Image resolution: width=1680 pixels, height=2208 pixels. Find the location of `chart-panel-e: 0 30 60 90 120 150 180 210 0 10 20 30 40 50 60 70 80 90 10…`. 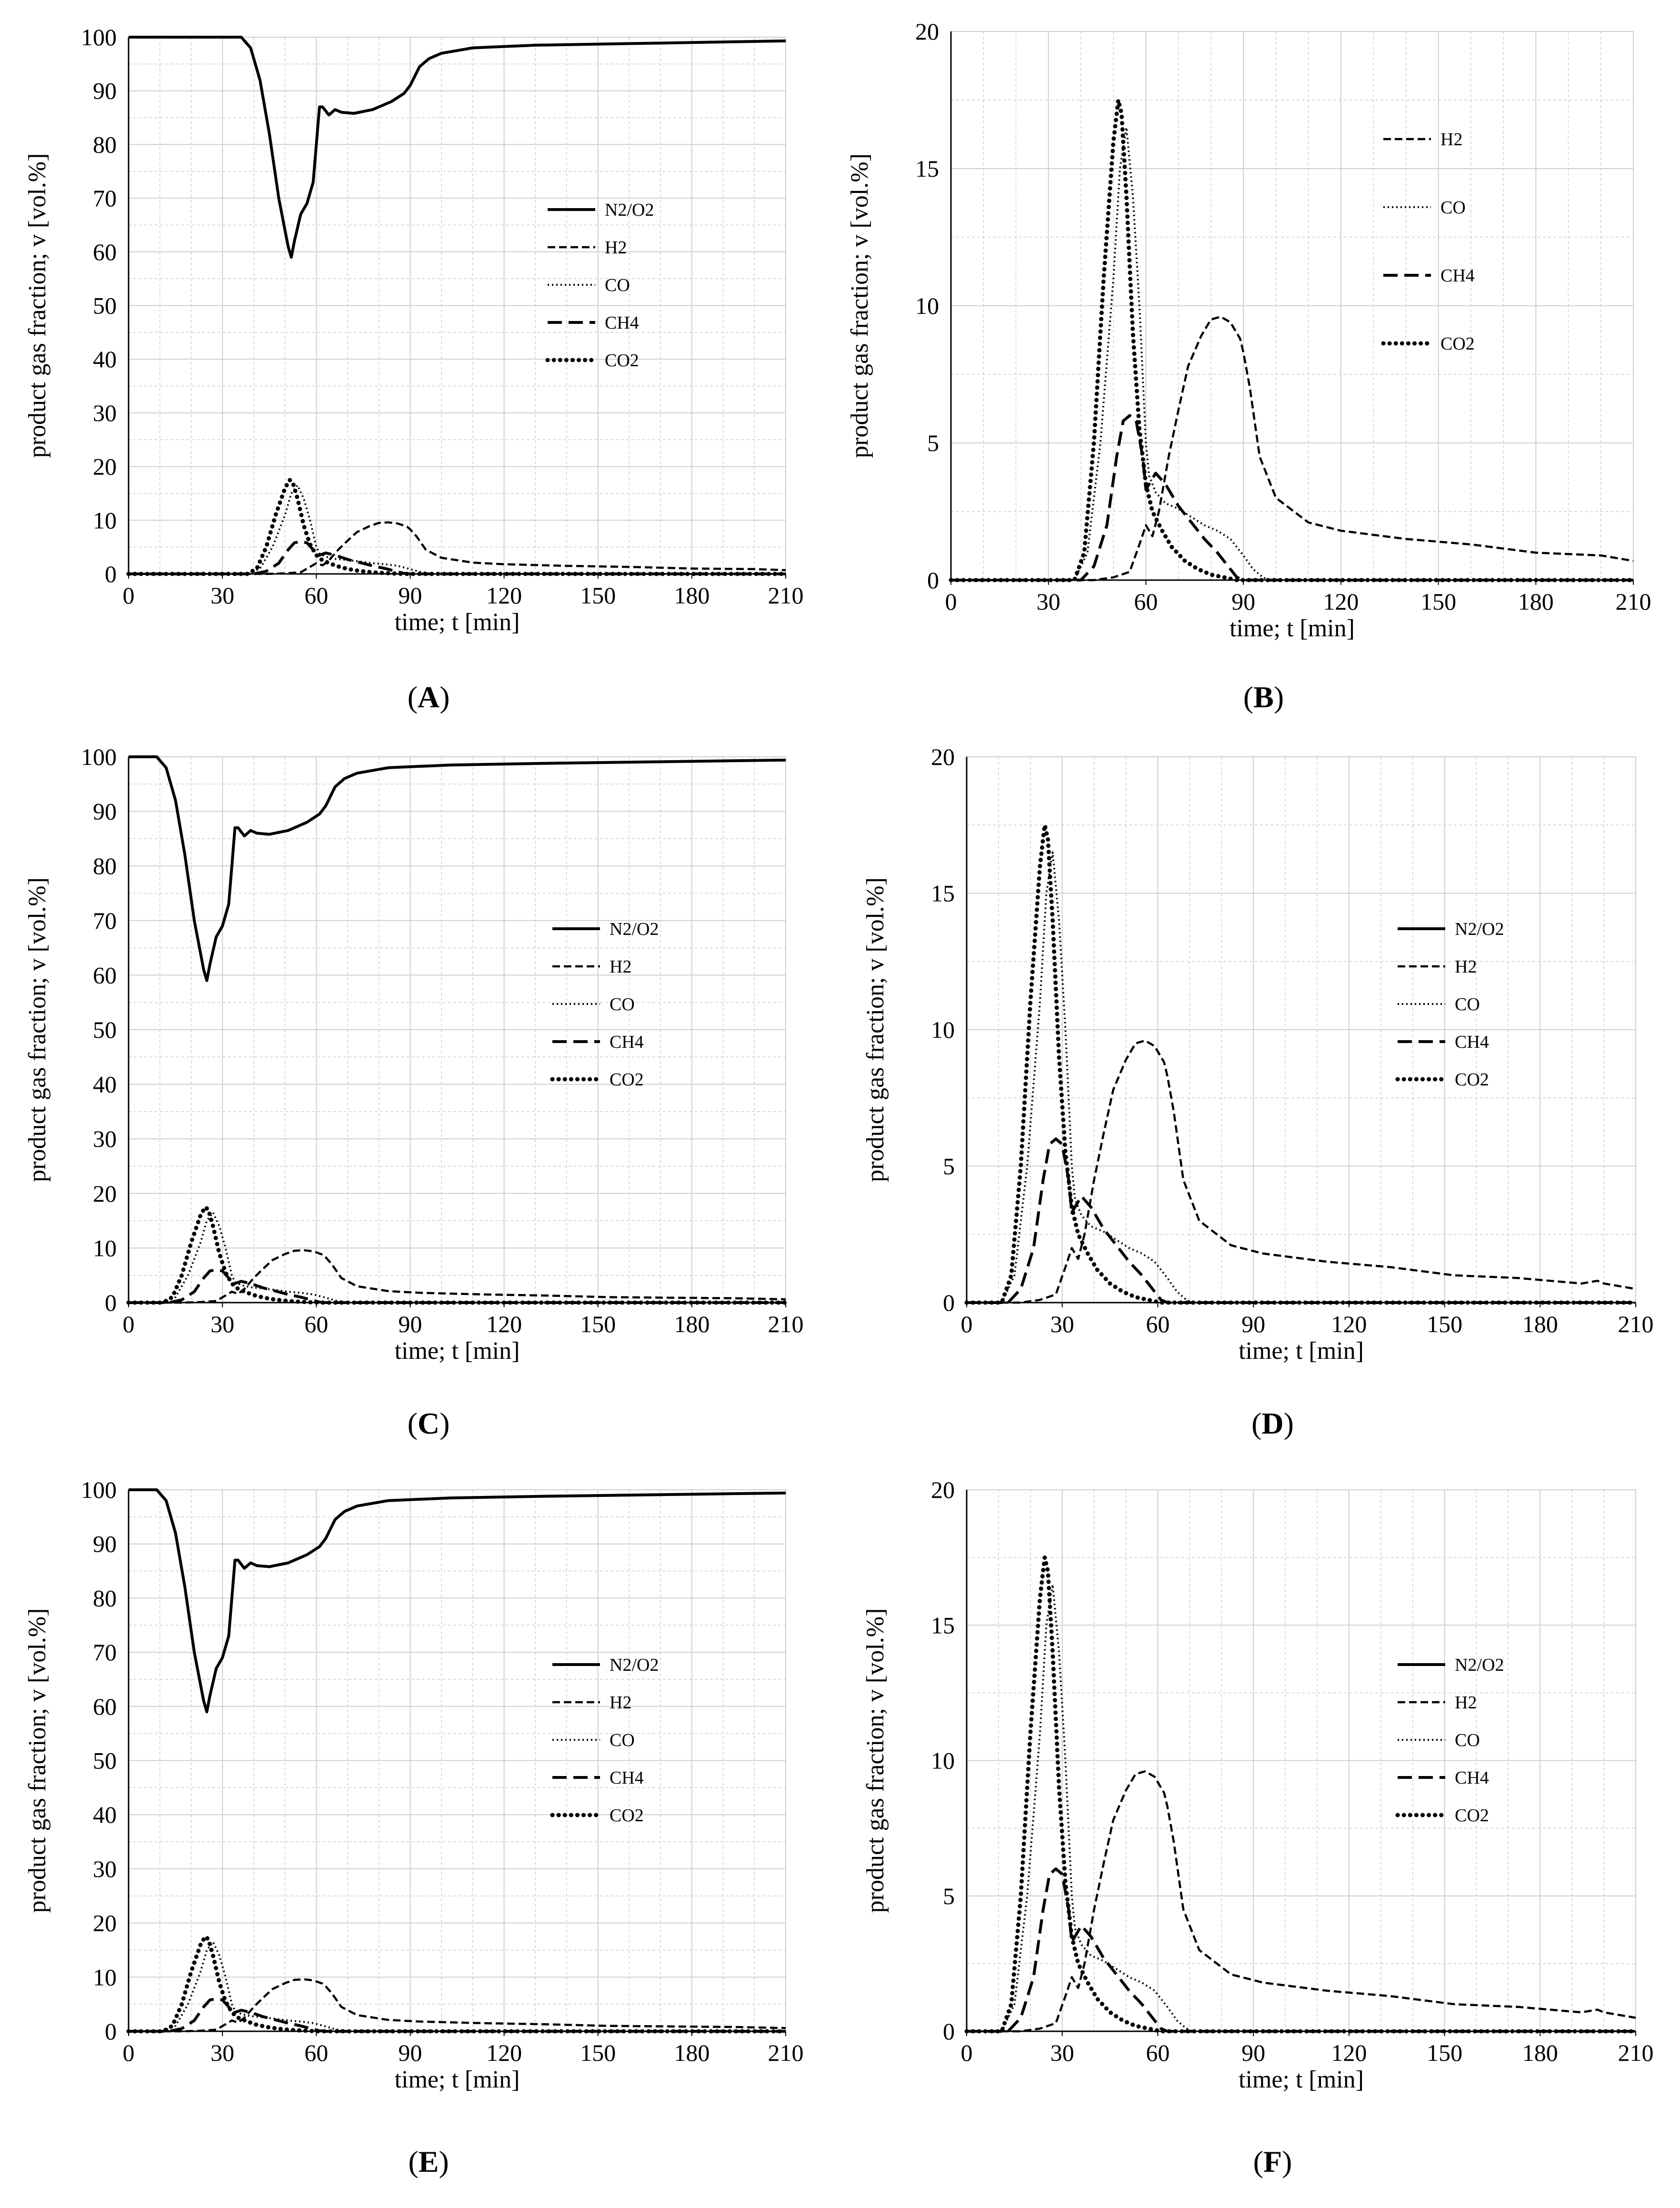

chart-panel-e: 0 30 60 90 120 150 180 210 0 10 20 30 40 50 60 70 80 90 10… is located at coordinates (414, 1827).